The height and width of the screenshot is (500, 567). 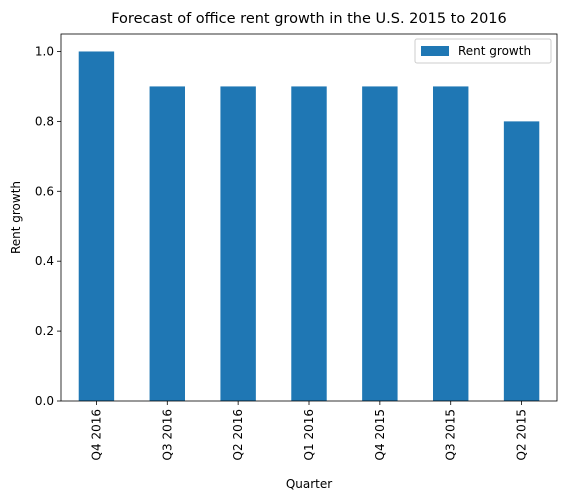 I want to click on x-tick-label: Q4 2016, so click(x=96, y=434).